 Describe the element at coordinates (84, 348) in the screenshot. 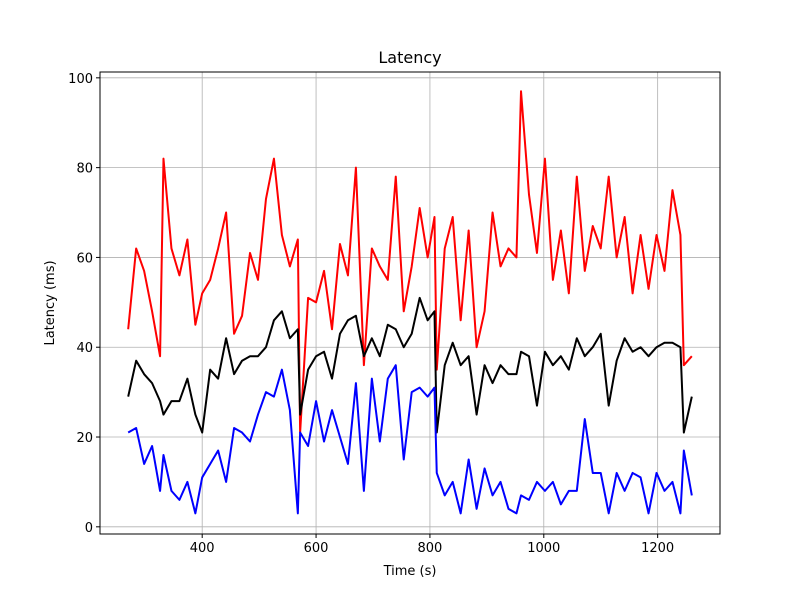

I see `y-tick-label: 40` at that location.